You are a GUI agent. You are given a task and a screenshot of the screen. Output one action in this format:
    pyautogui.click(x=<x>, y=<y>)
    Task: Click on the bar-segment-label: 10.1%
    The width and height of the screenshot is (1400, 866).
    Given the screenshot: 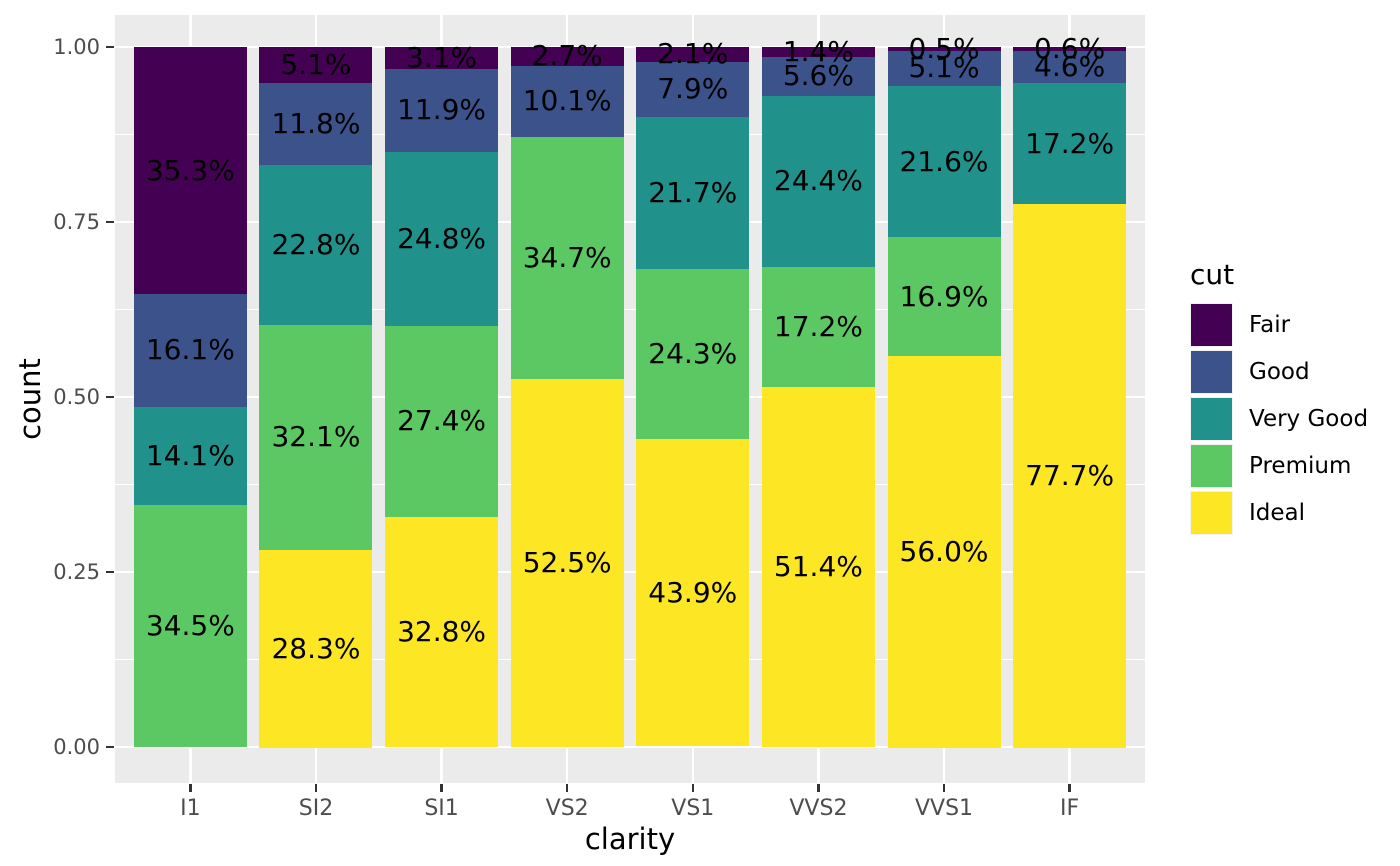 What is the action you would take?
    pyautogui.click(x=567, y=101)
    